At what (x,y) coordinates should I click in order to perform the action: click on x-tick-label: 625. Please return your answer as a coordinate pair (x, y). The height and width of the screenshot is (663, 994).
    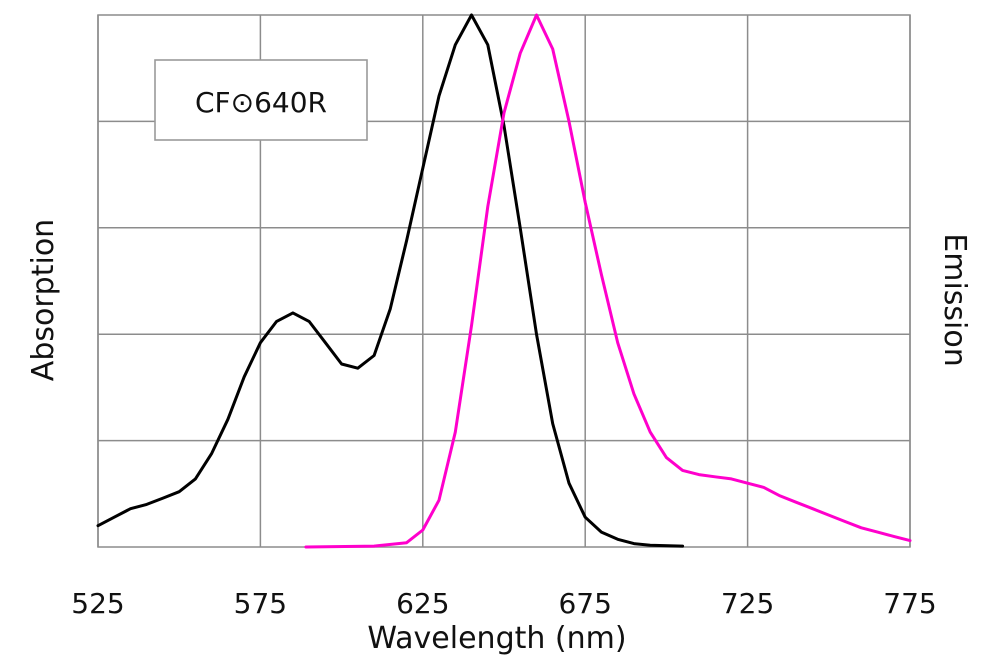
    Looking at the image, I should click on (422, 603).